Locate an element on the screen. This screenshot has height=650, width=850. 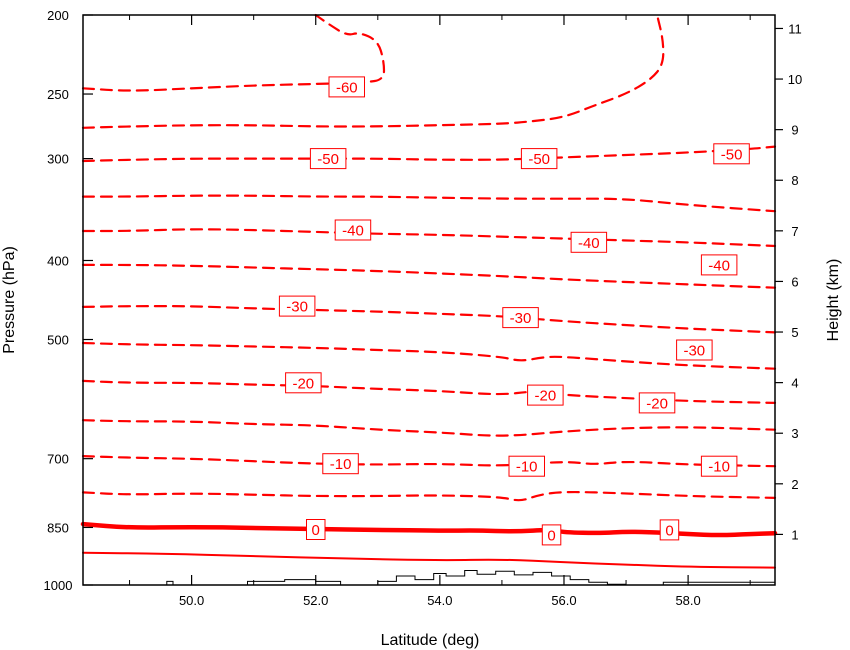
x-tick-label: 54.0 is located at coordinates (439, 600).